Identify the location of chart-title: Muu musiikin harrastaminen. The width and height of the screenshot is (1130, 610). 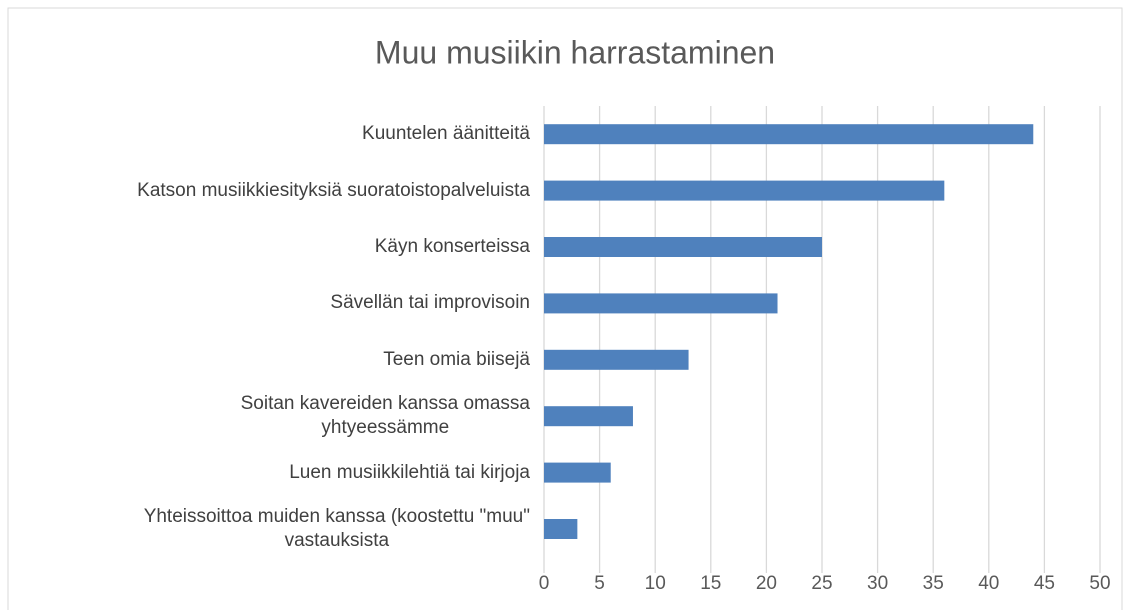
(575, 52).